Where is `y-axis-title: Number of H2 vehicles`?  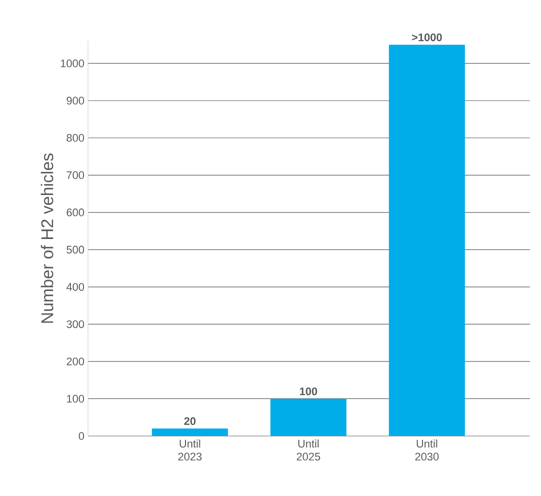 y-axis-title: Number of H2 vehicles is located at coordinates (47, 238).